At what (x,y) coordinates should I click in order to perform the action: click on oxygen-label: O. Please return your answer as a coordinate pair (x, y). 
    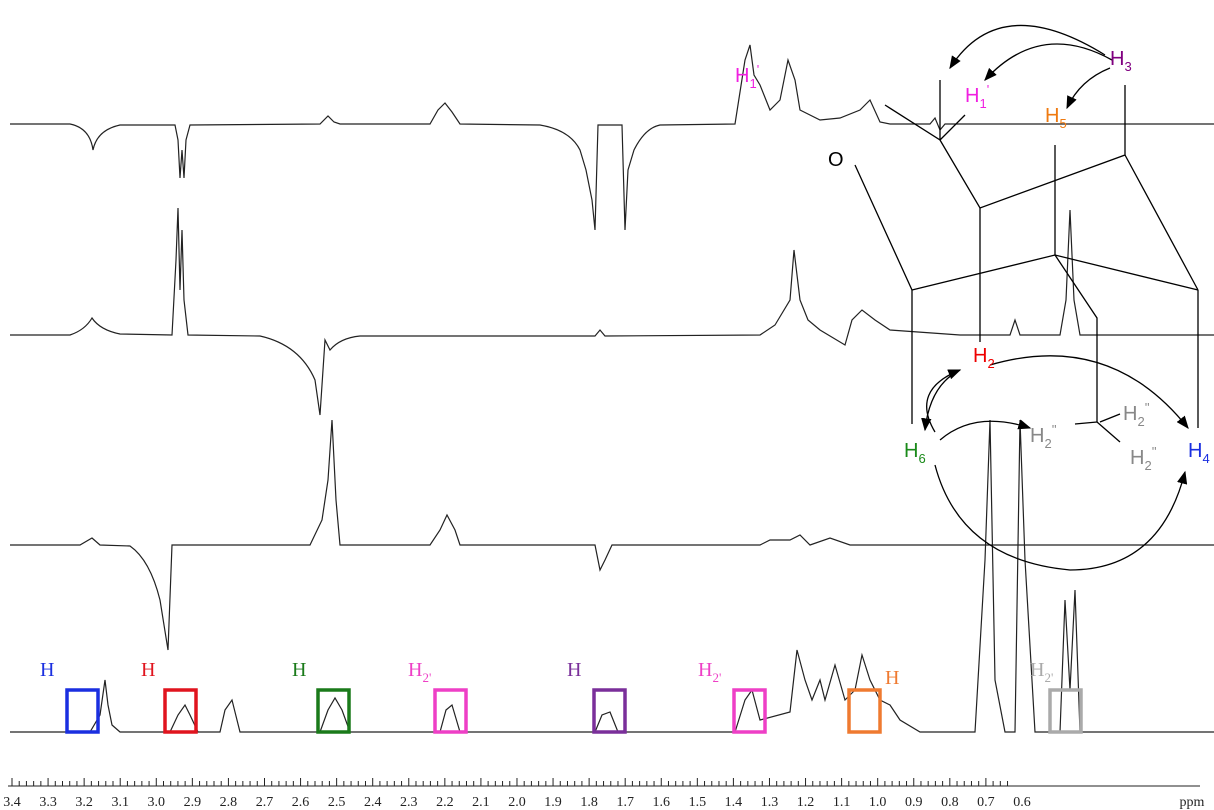
    Looking at the image, I should click on (836, 160).